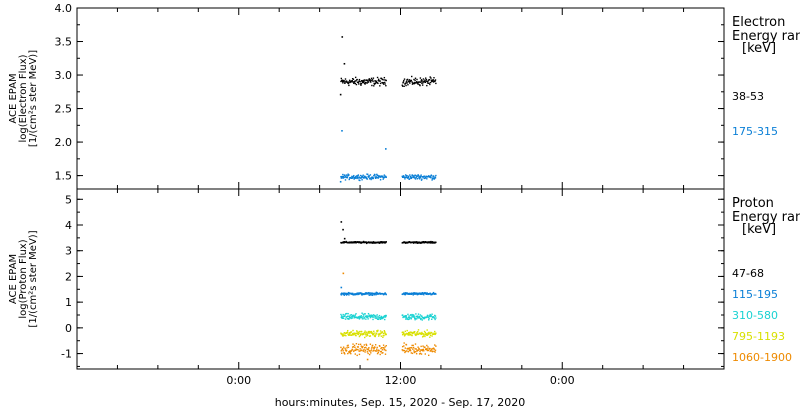 This screenshot has height=410, width=800. I want to click on legend-title: Energy range, so click(766, 36).